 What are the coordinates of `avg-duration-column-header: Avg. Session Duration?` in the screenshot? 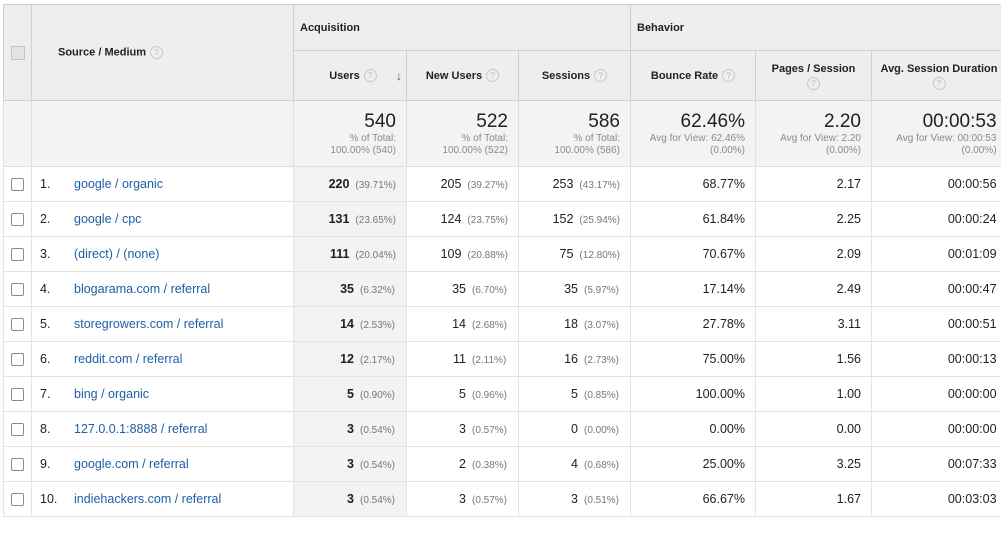 It's located at (936, 76).